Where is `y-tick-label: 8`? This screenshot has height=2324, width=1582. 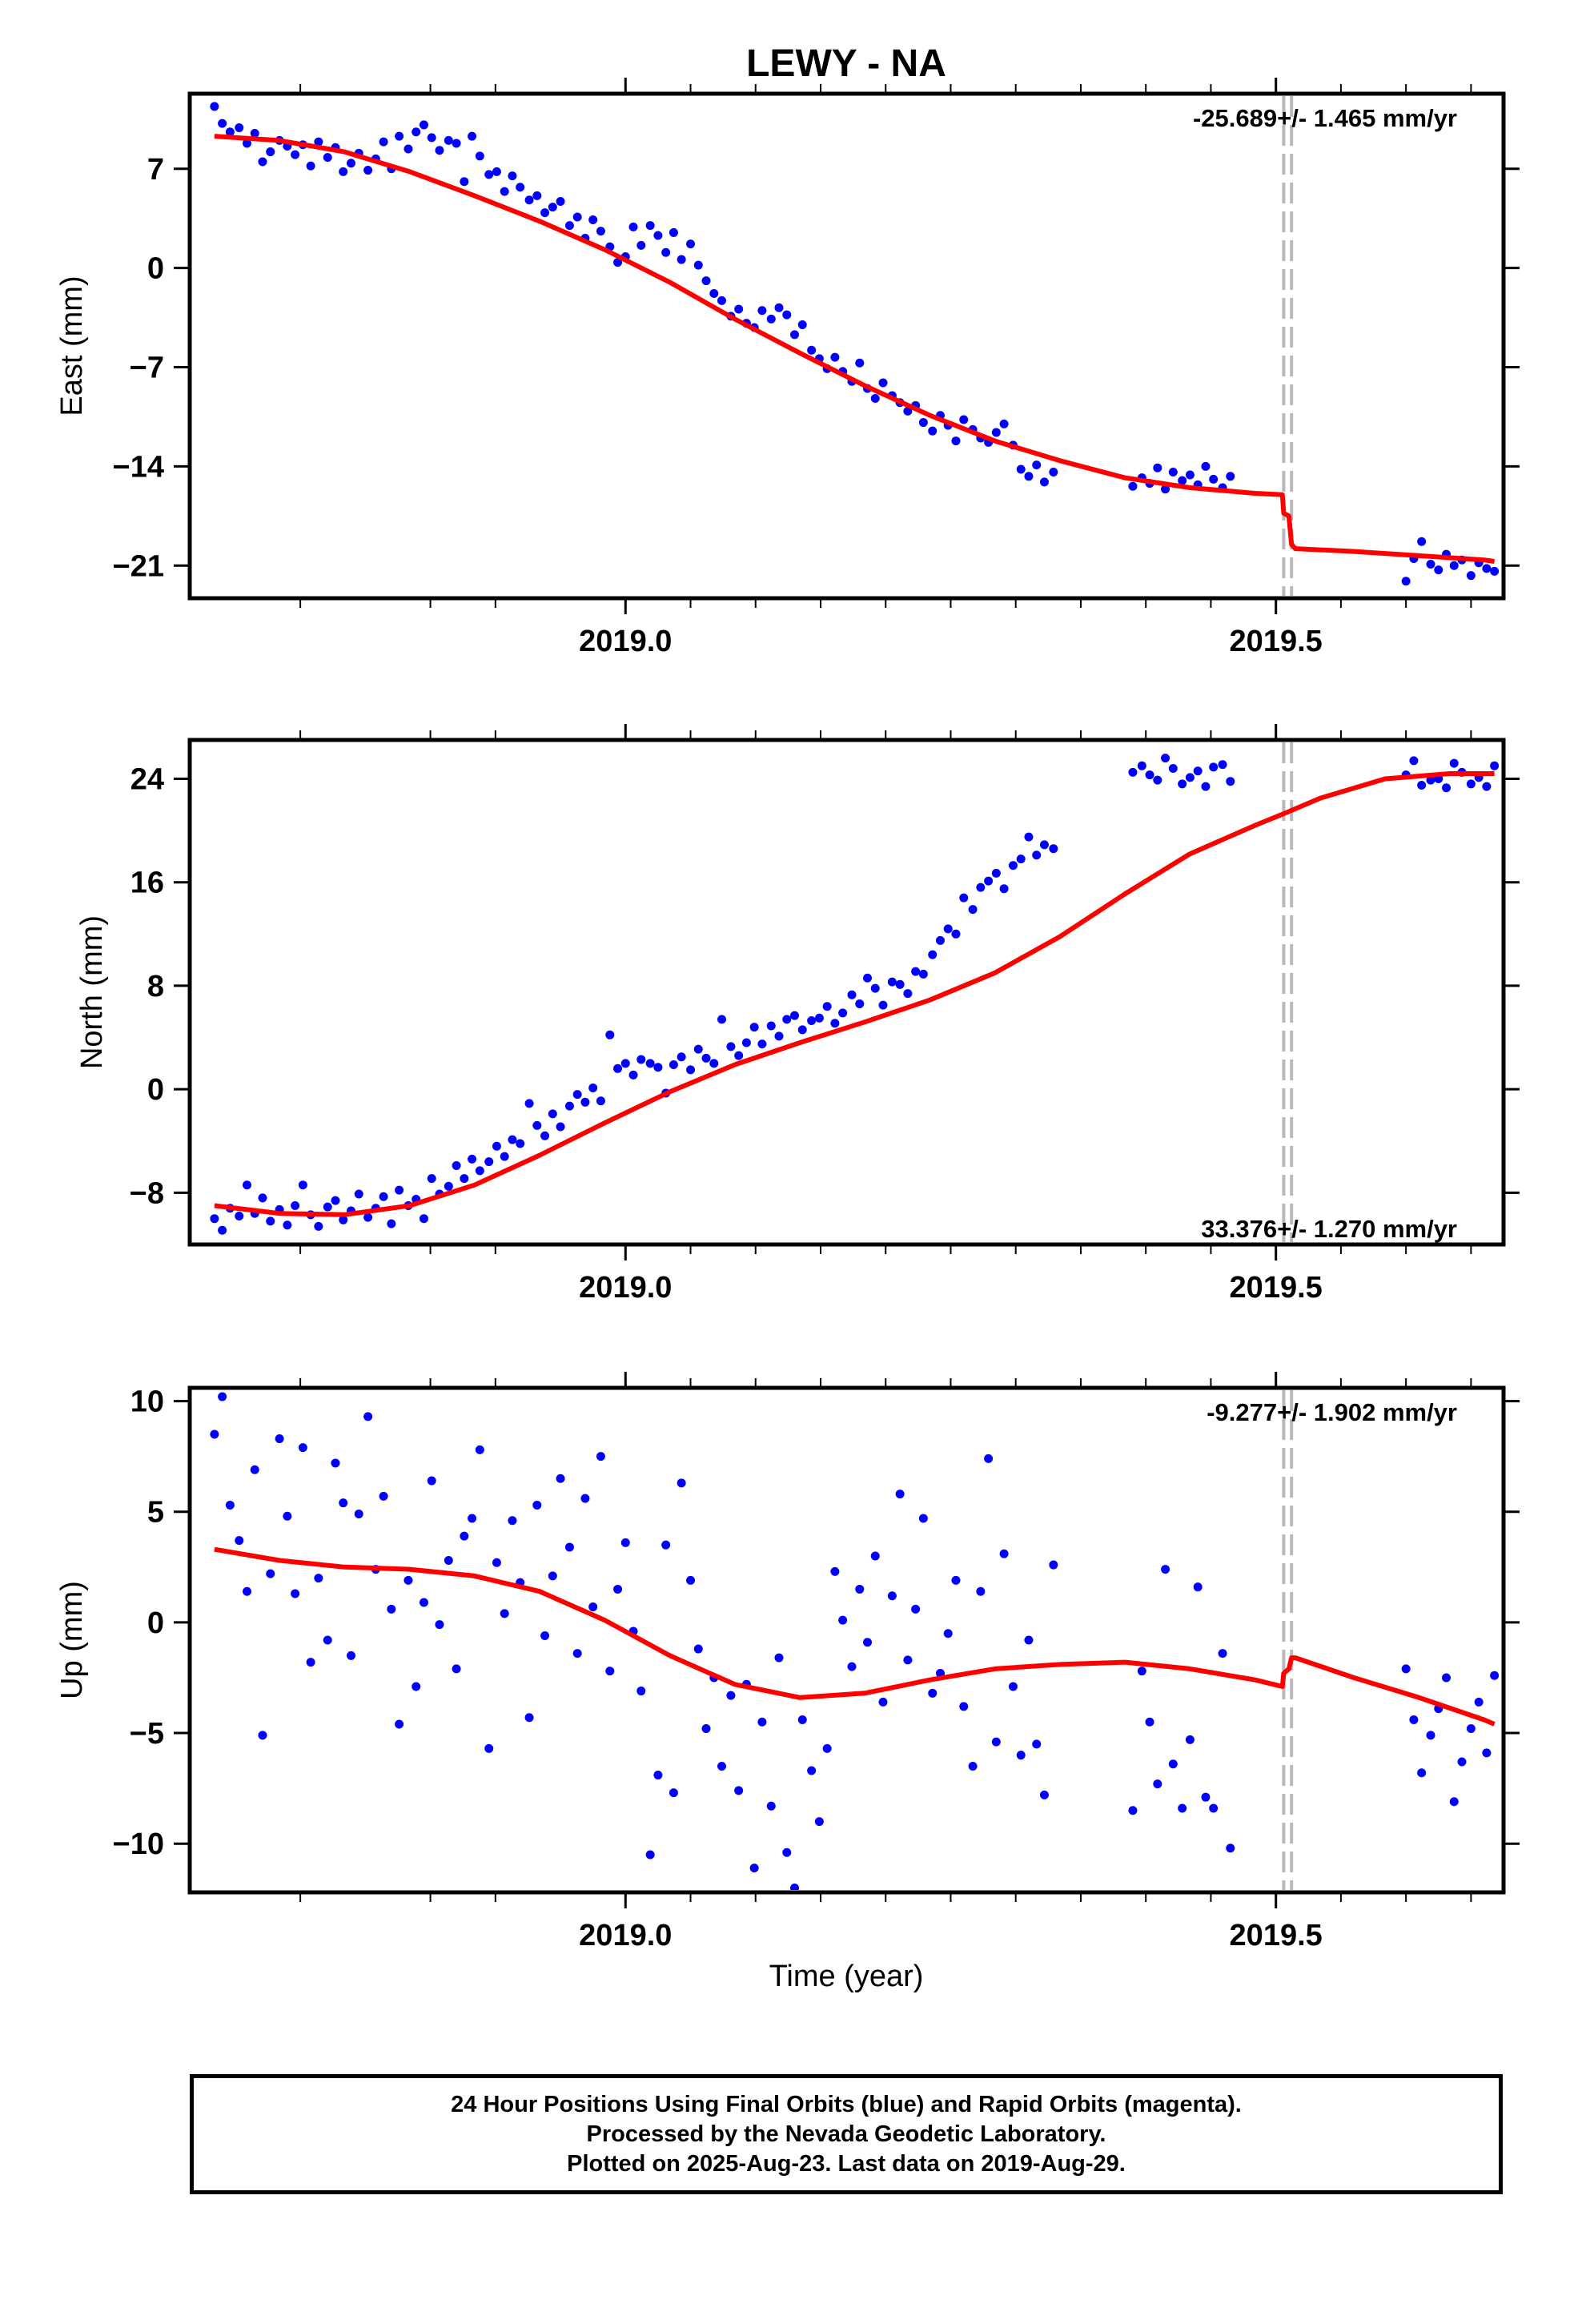
y-tick-label: 8 is located at coordinates (155, 987).